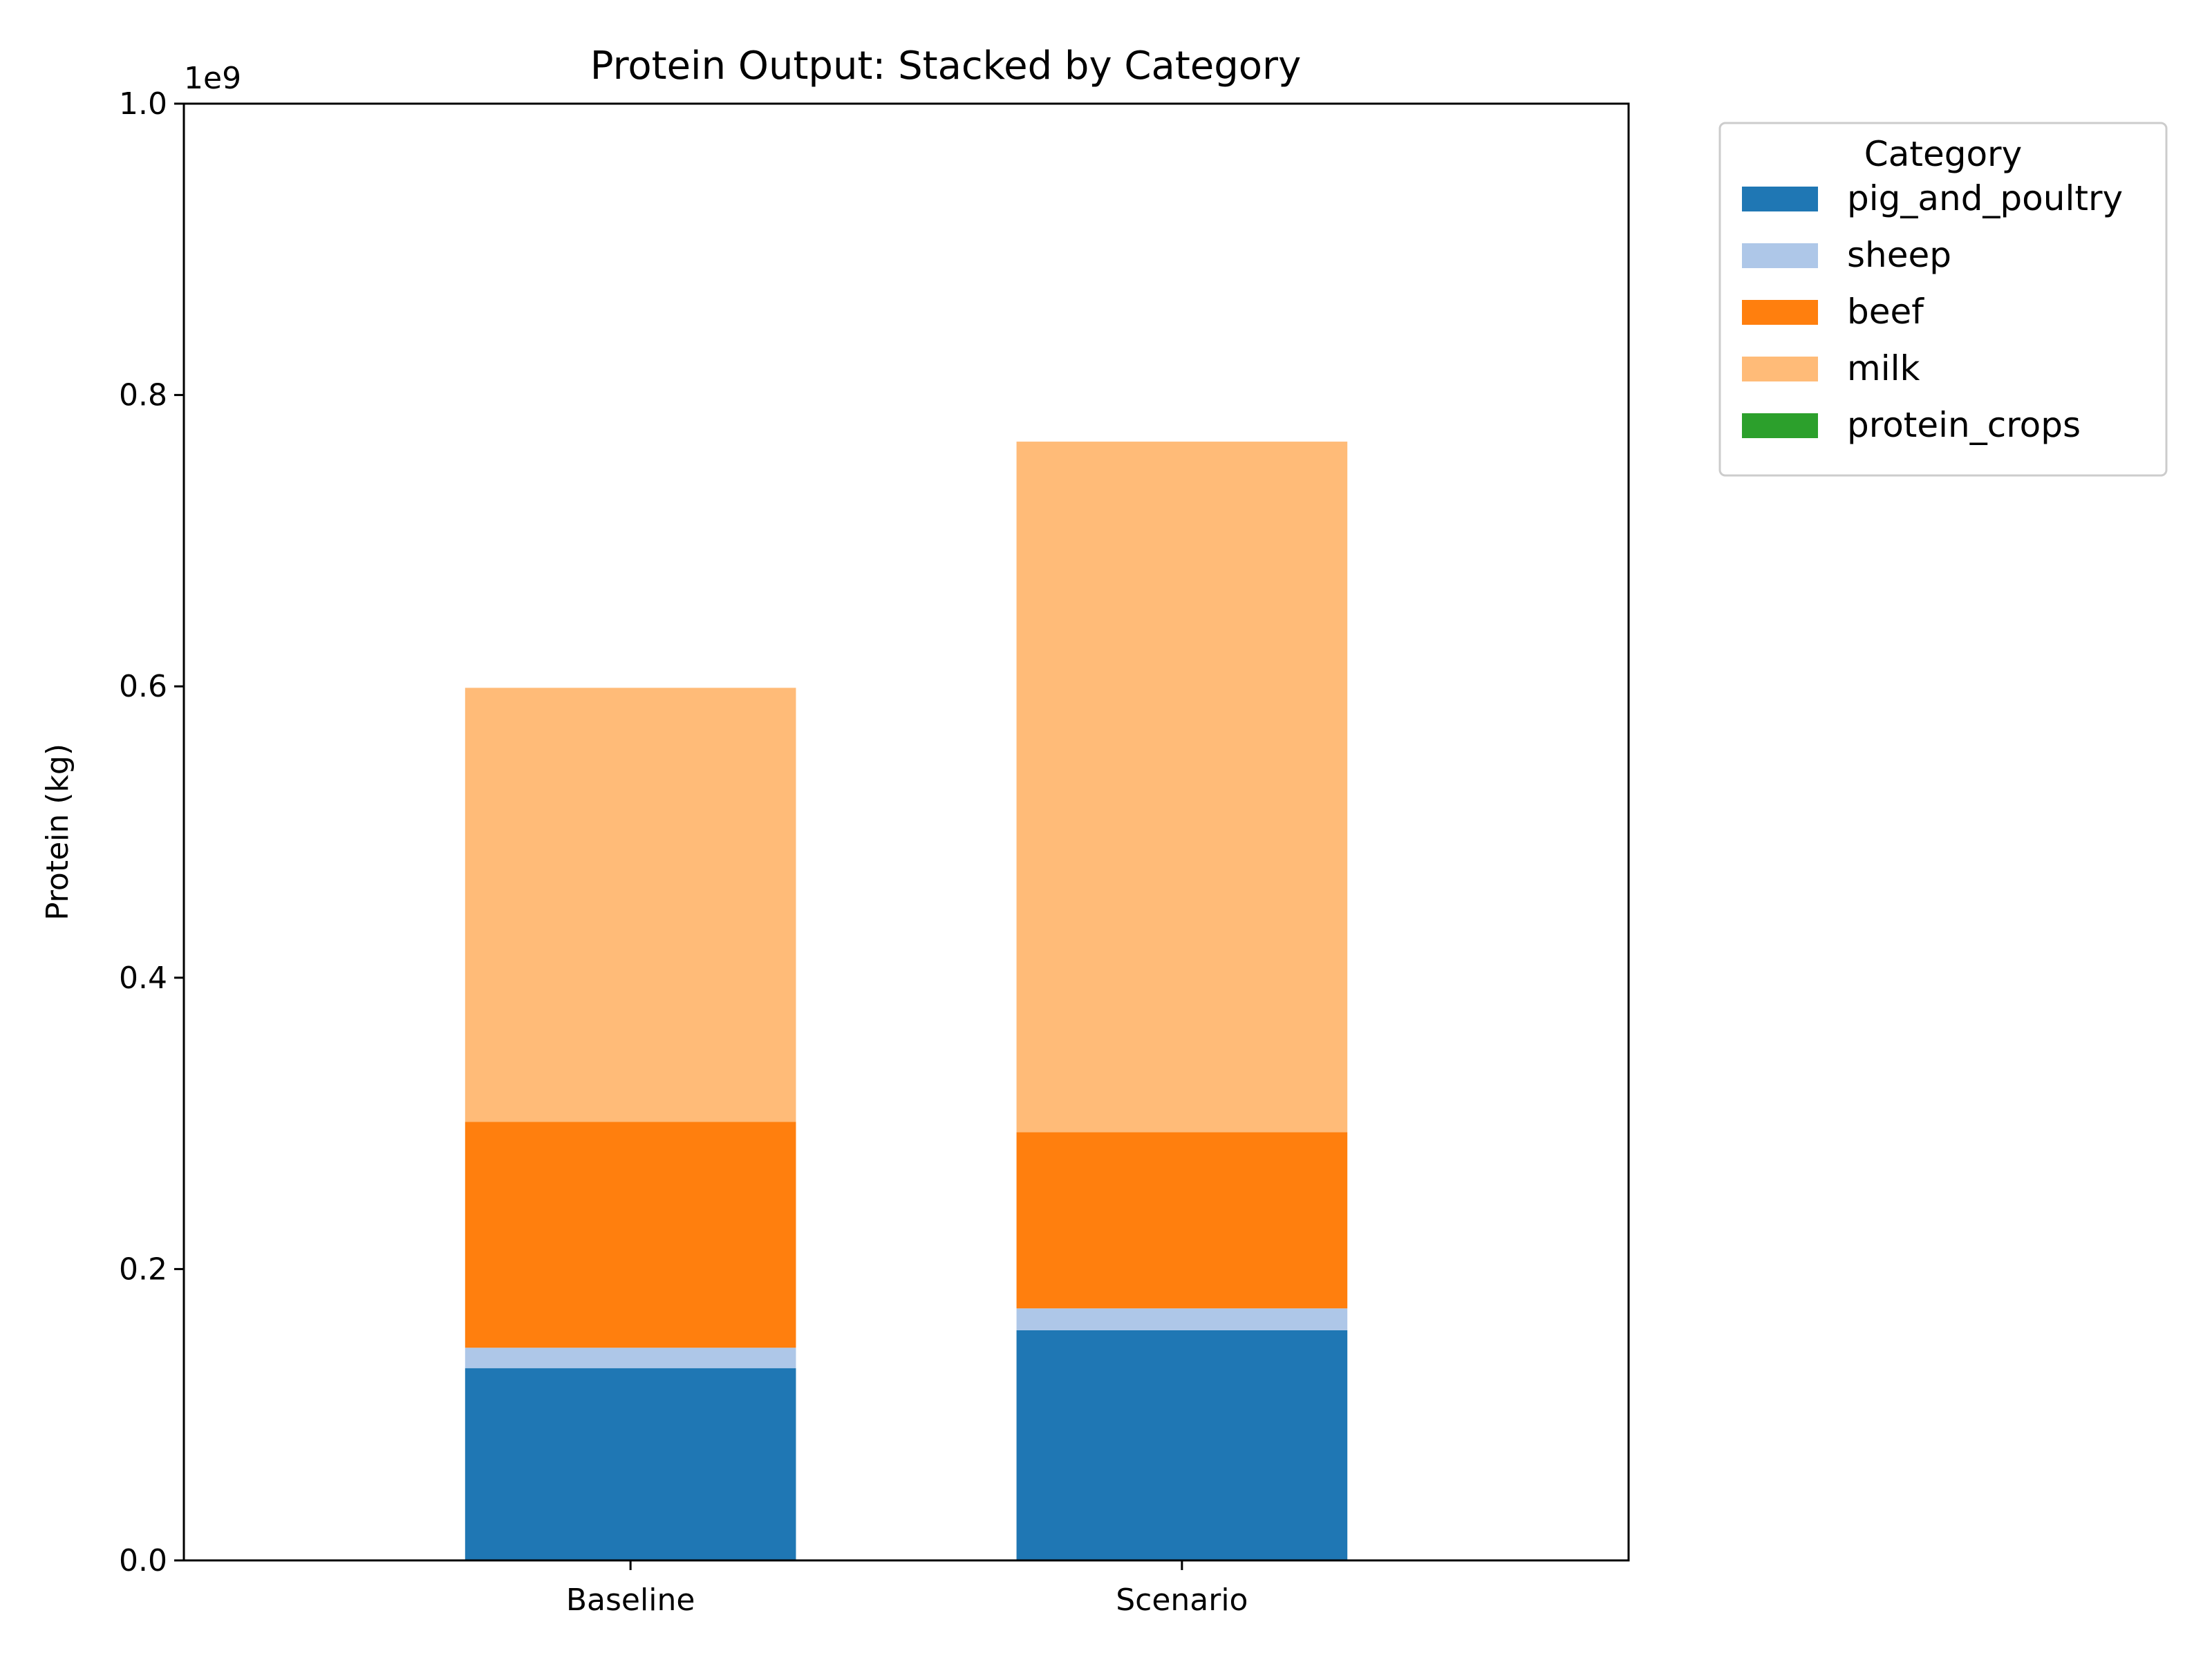 Image resolution: width=2212 pixels, height=1662 pixels. Describe the element at coordinates (1886, 312) in the screenshot. I see `legend-label-beef: beef` at that location.